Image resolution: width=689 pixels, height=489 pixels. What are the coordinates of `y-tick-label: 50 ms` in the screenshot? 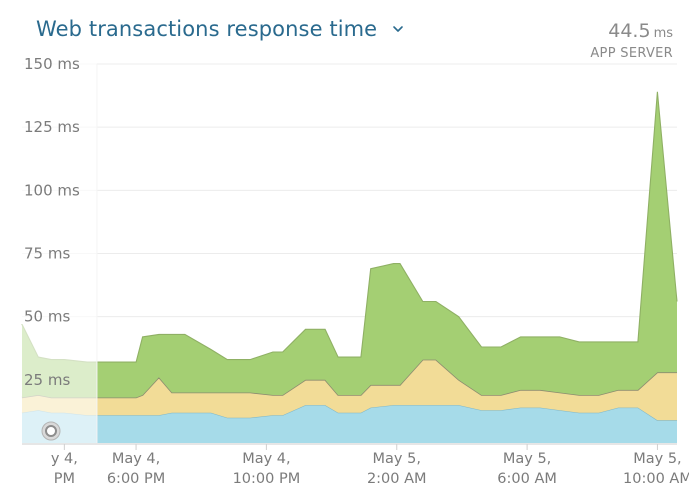 It's located at (47, 317).